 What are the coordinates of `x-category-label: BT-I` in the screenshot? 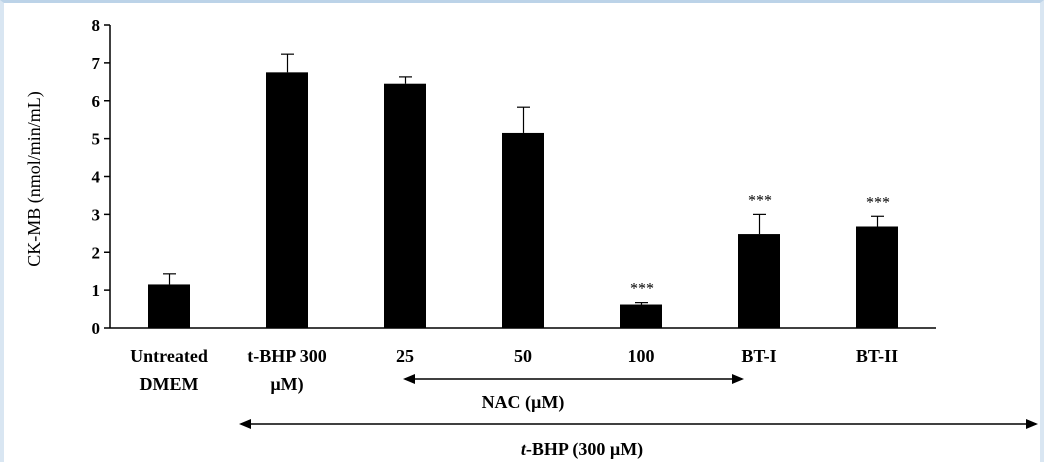 It's located at (758, 356).